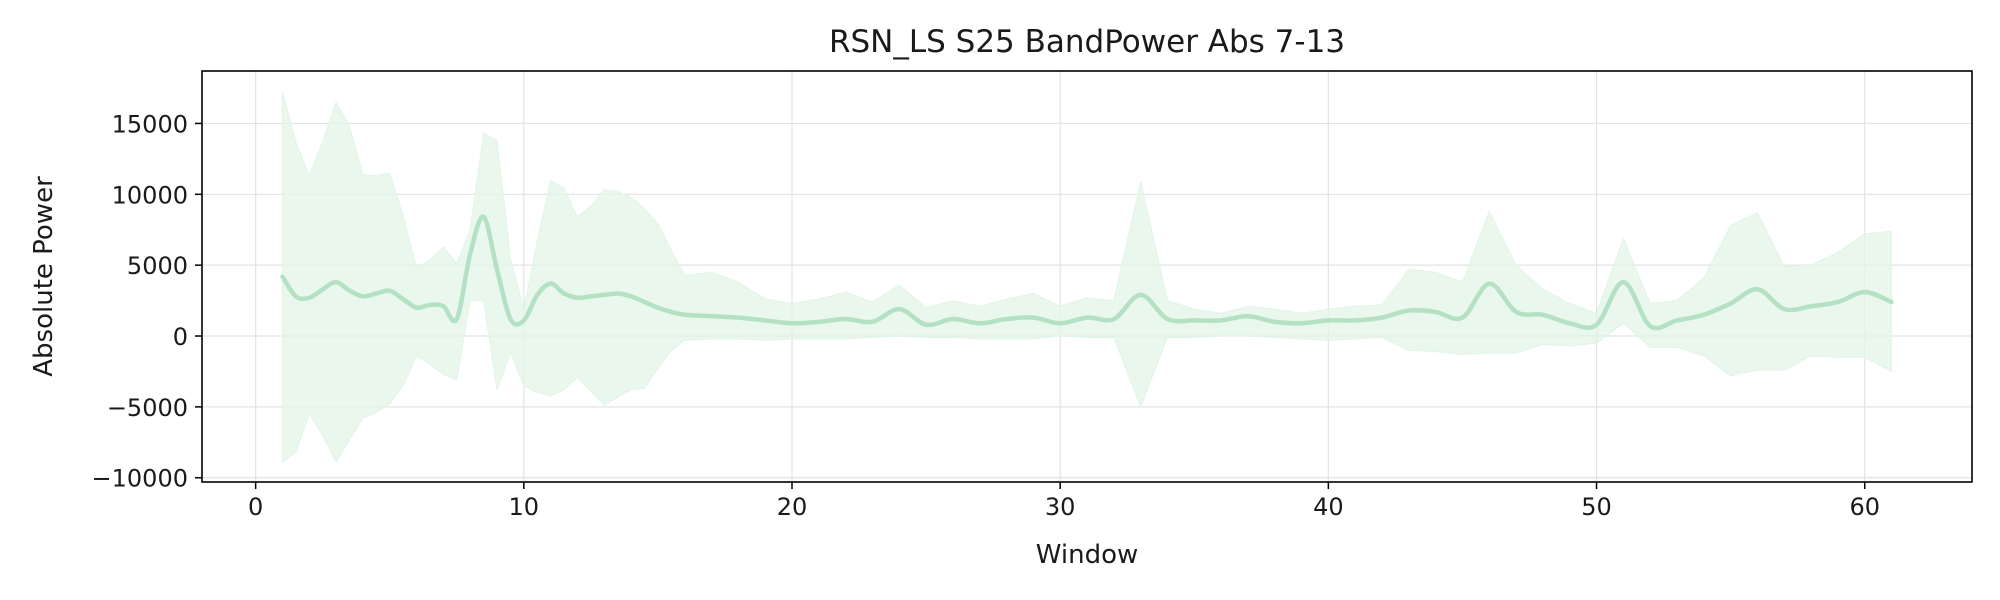 The height and width of the screenshot is (600, 2000). Describe the element at coordinates (1087, 42) in the screenshot. I see `chart-title: RSN_LS S25 BandPower Abs 7-13` at that location.